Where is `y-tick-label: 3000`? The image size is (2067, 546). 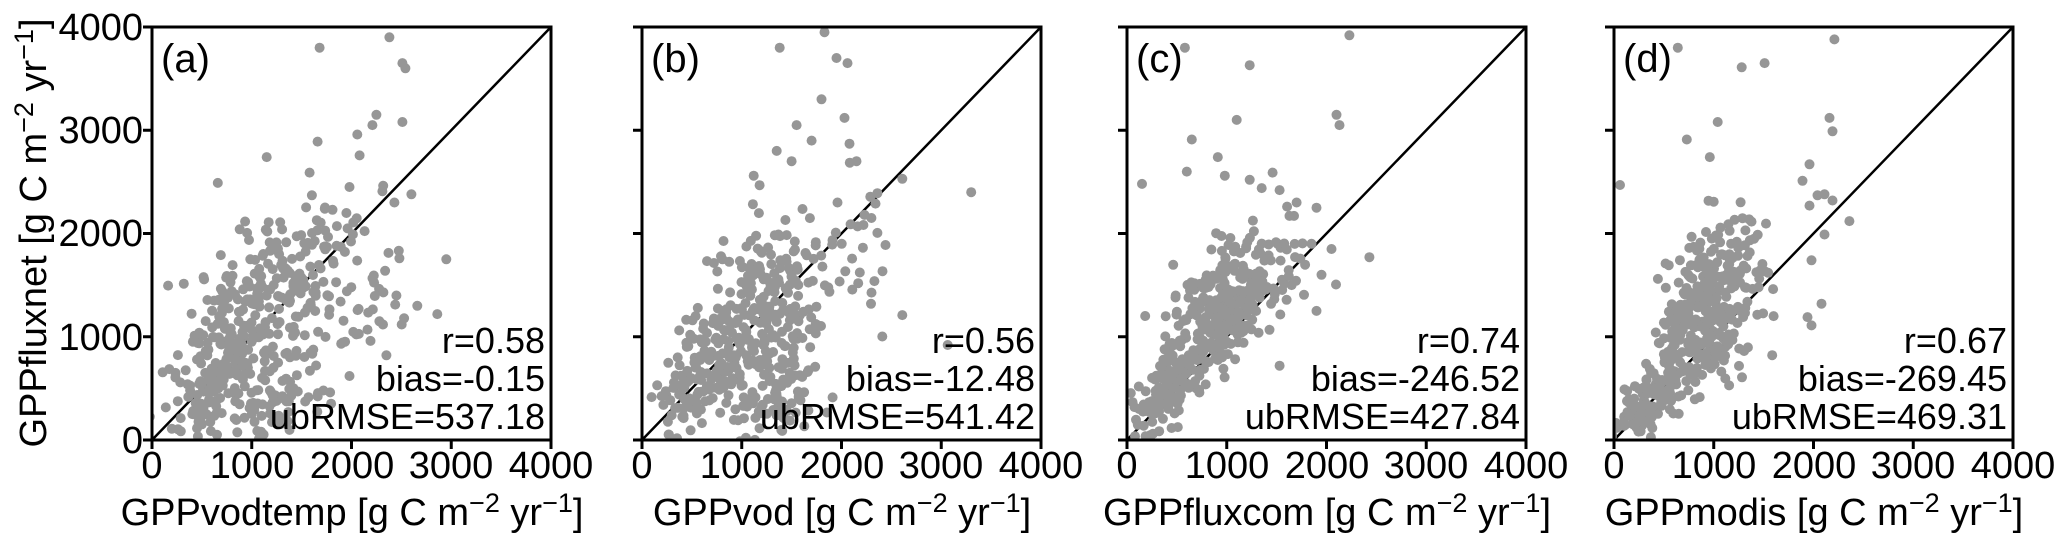
y-tick-label: 3000 is located at coordinates (100, 131).